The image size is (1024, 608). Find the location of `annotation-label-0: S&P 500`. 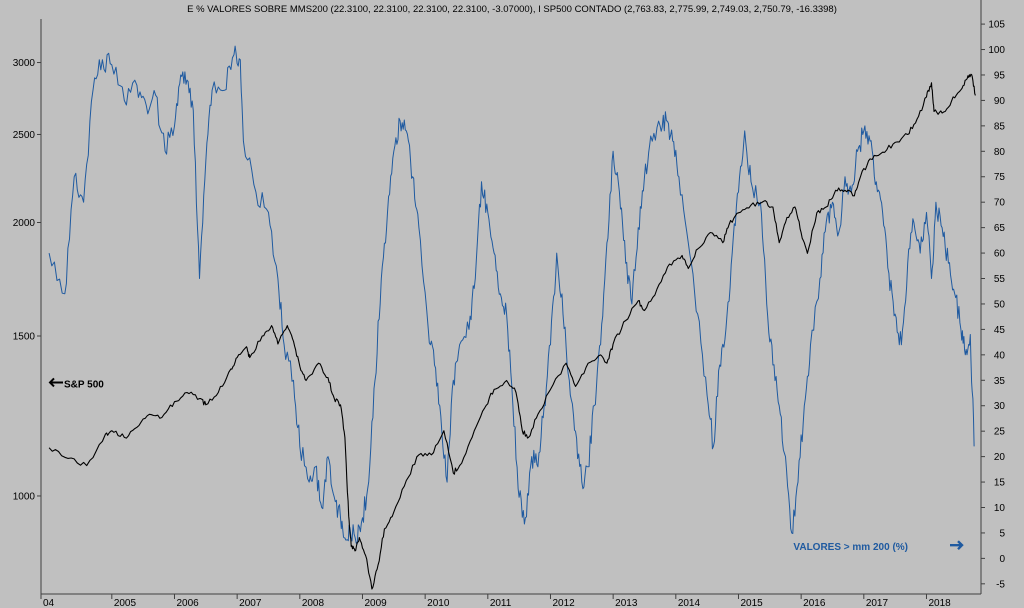

annotation-label-0: S&P 500 is located at coordinates (84, 384).